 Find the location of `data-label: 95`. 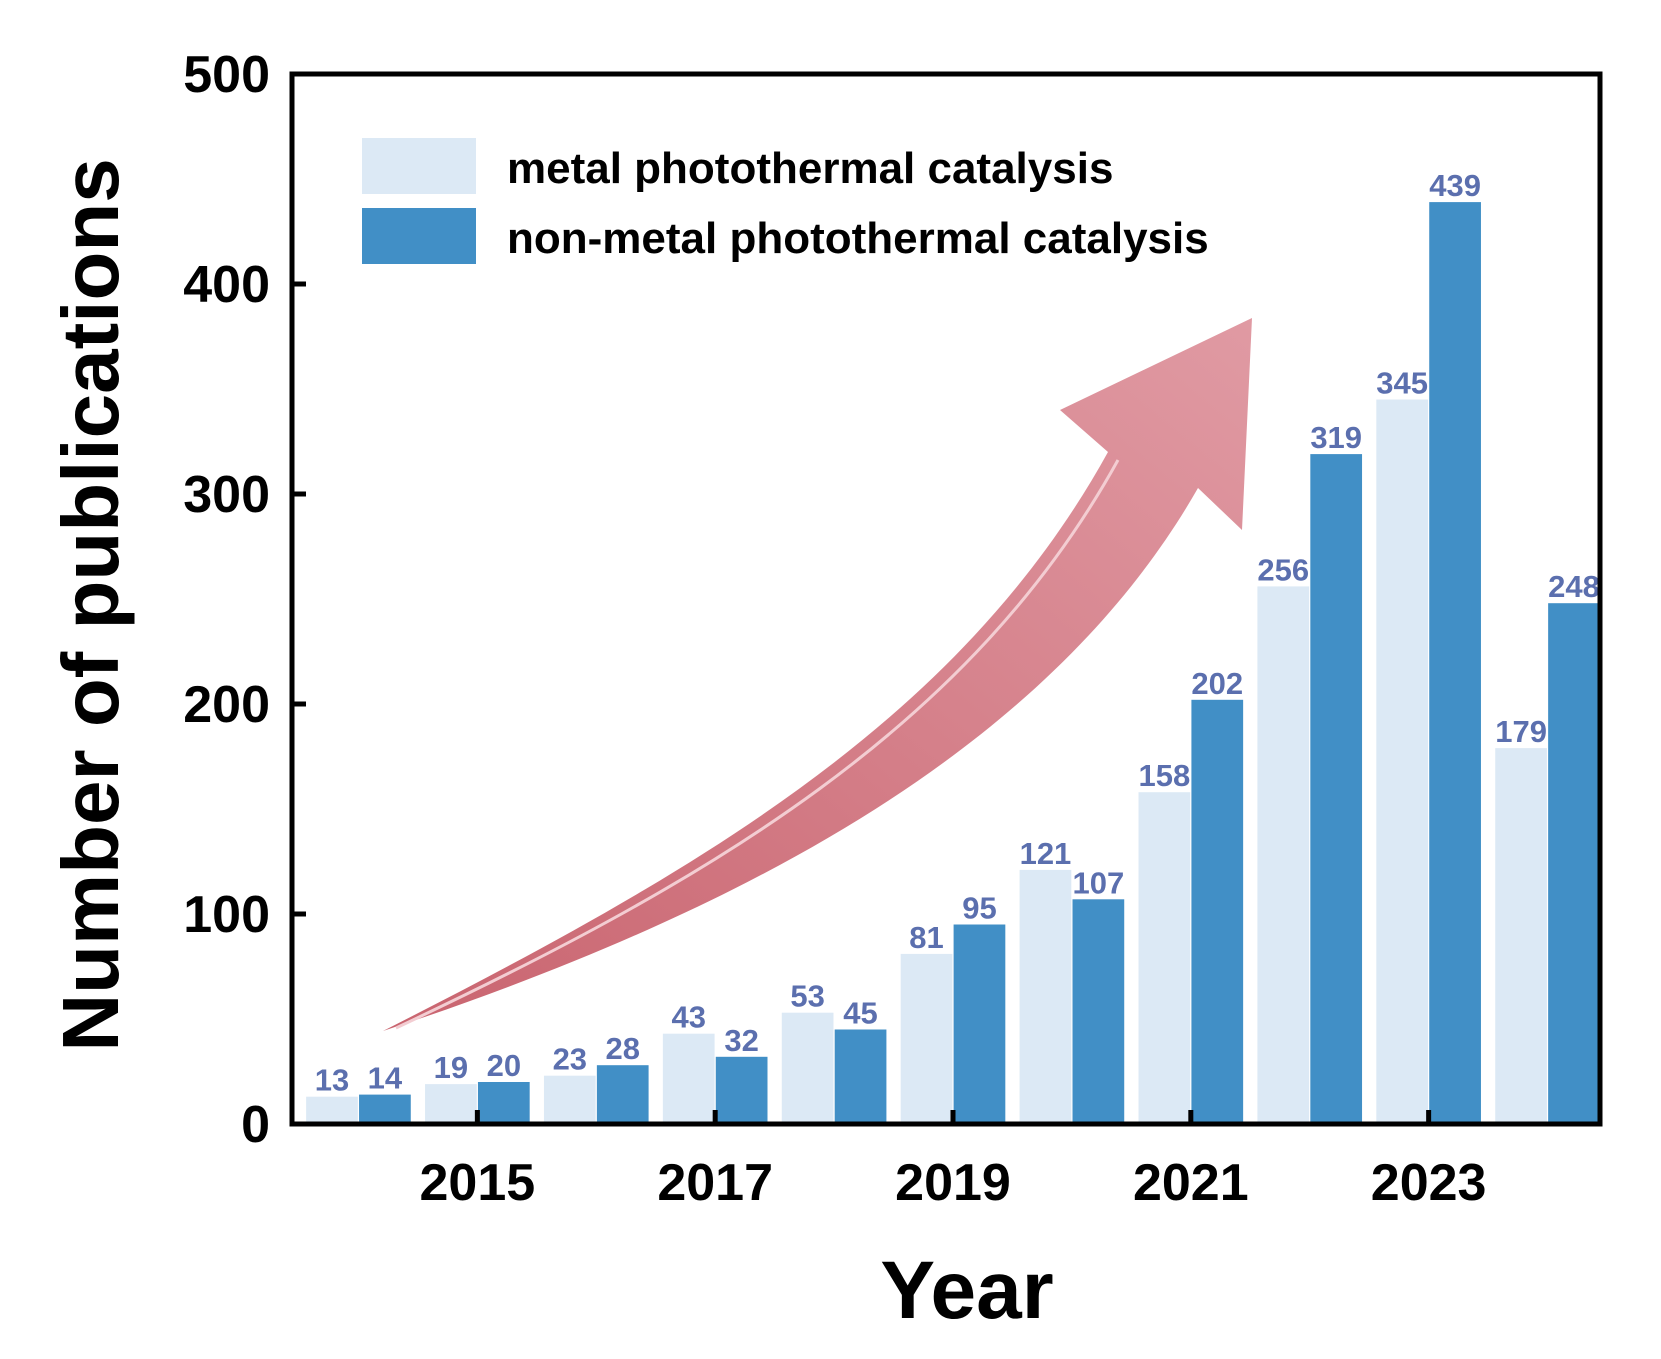

data-label: 95 is located at coordinates (979, 908).